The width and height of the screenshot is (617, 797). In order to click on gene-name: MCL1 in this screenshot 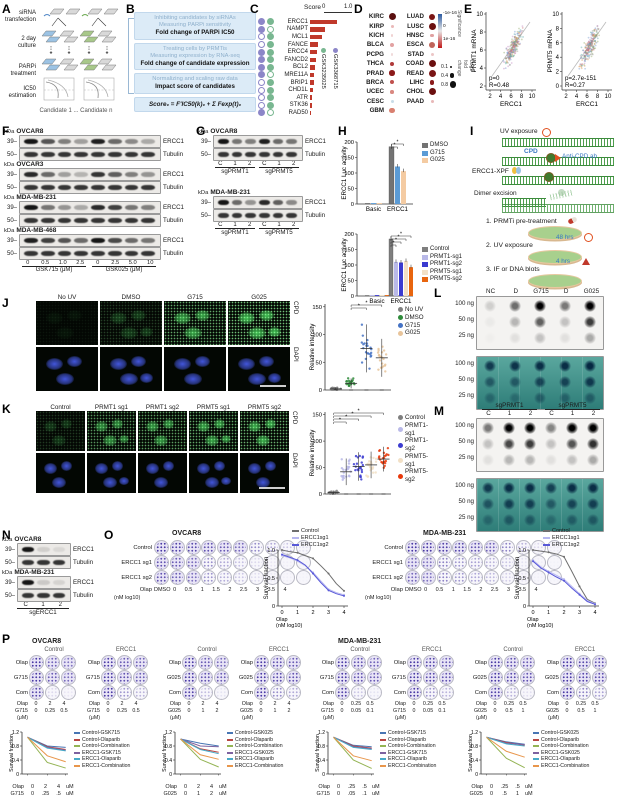, I will do `click(299, 36)`.